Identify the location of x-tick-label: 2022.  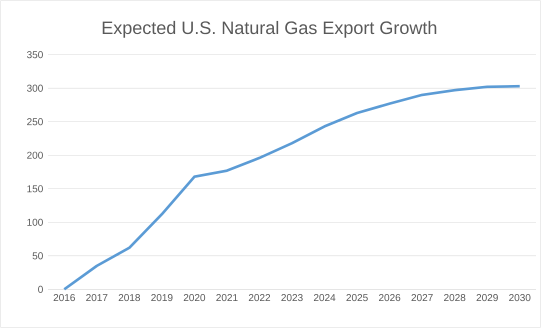
(259, 298).